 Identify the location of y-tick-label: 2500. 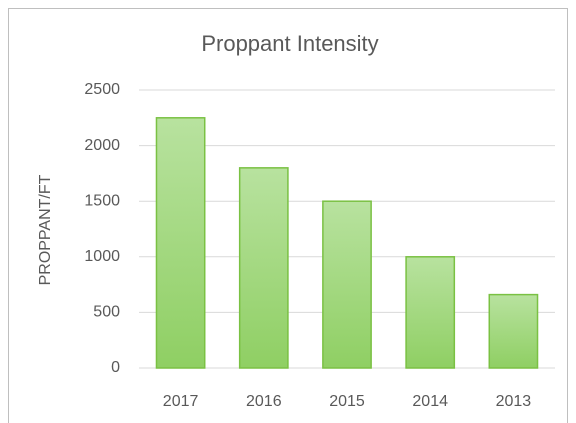
(102, 89).